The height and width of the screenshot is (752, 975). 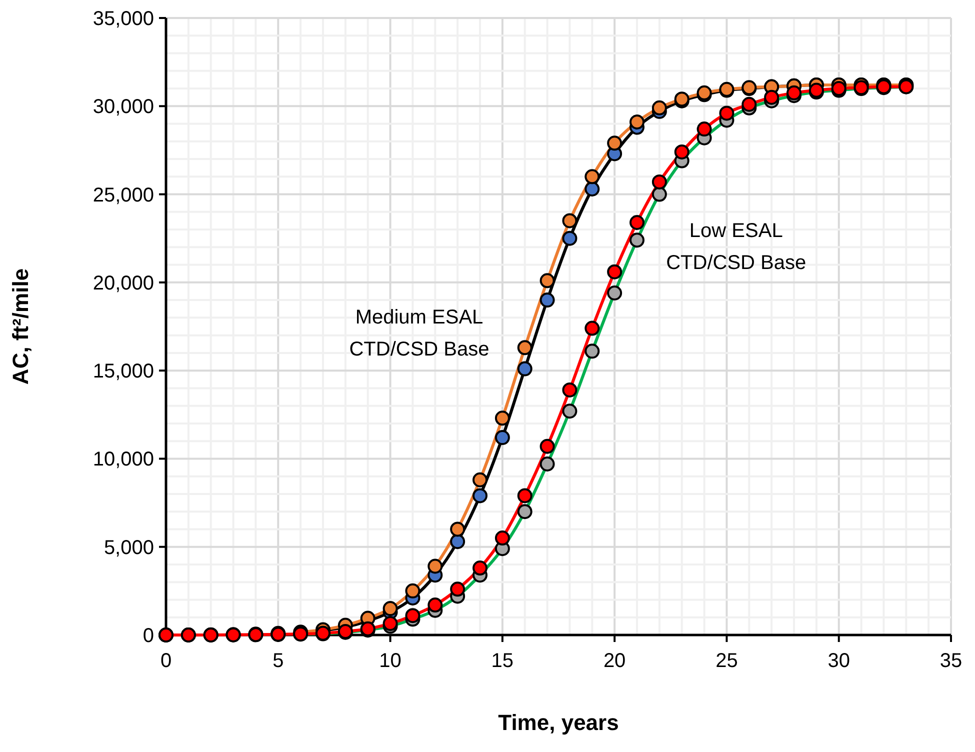 I want to click on x-tick-label: 25, so click(x=727, y=661).